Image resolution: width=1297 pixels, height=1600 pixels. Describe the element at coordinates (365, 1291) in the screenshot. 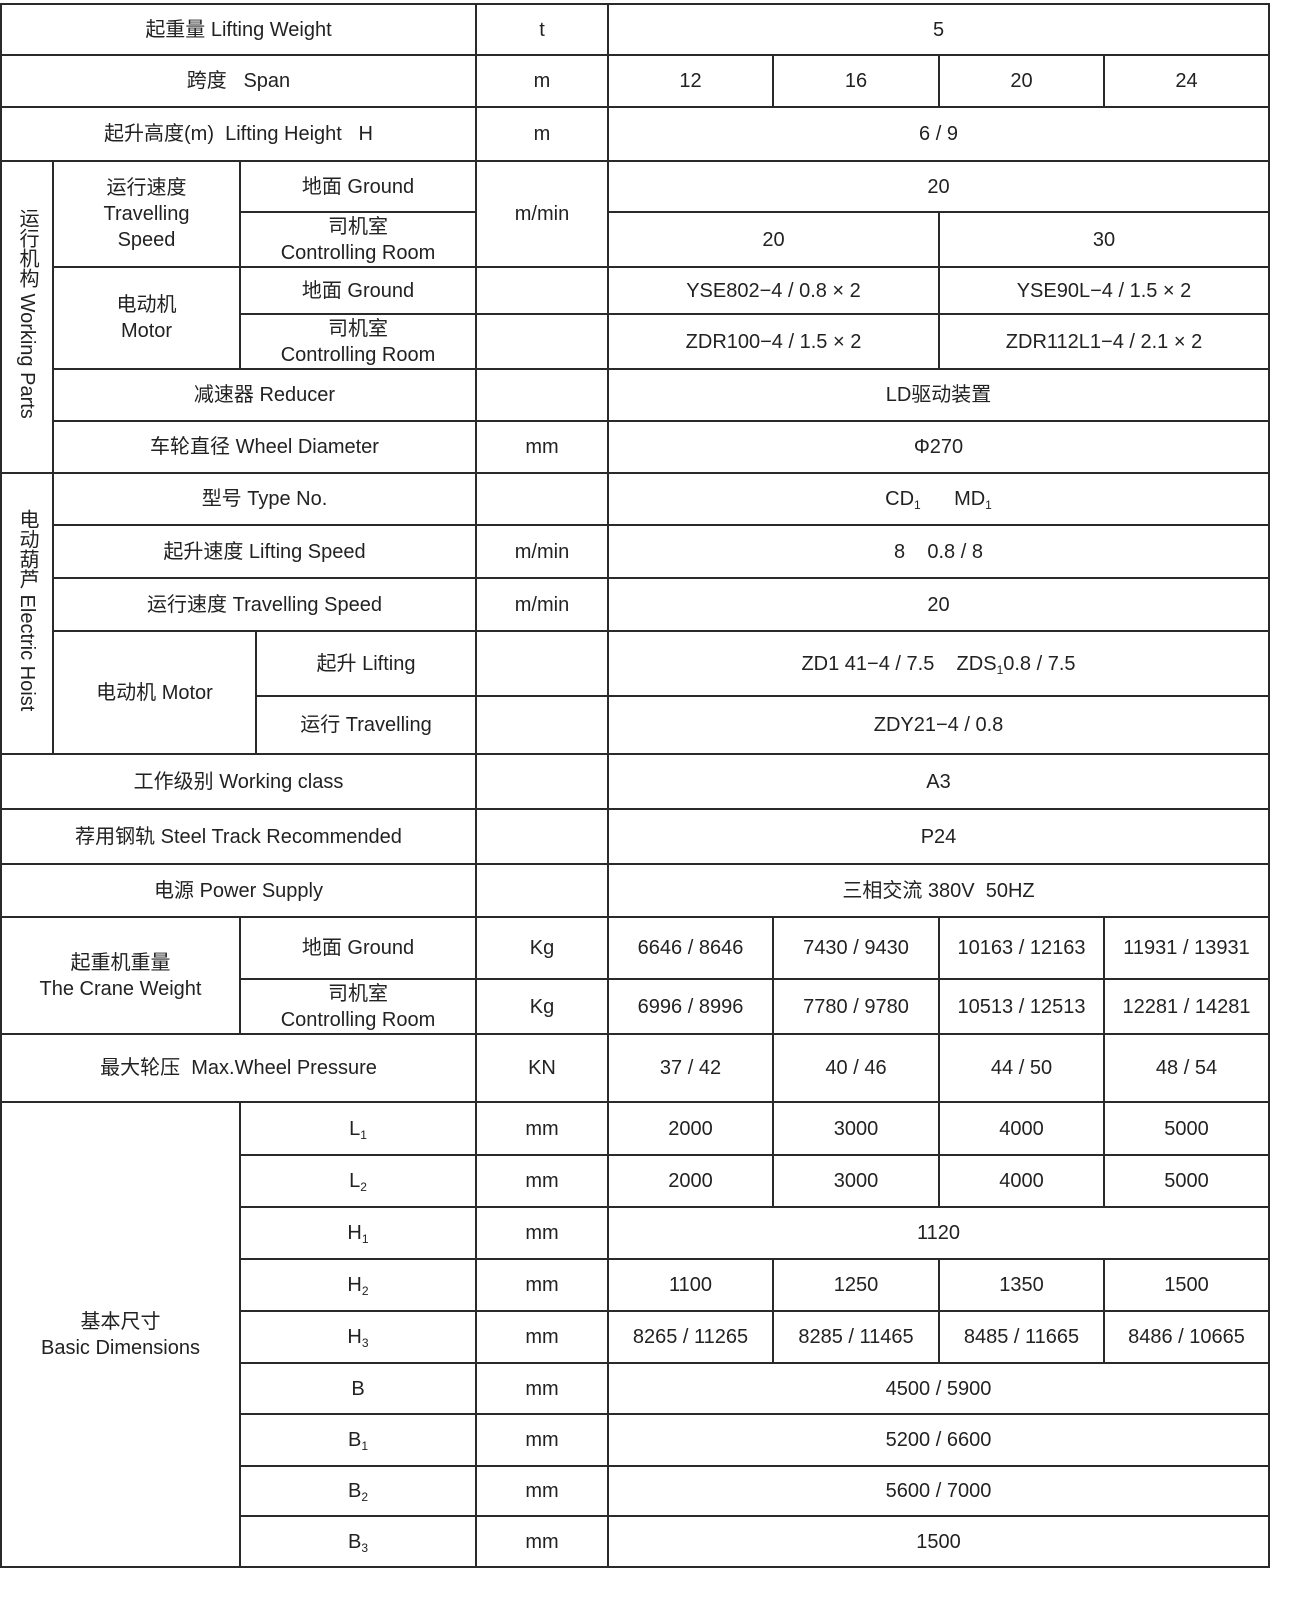

I see `subscript: 2` at that location.